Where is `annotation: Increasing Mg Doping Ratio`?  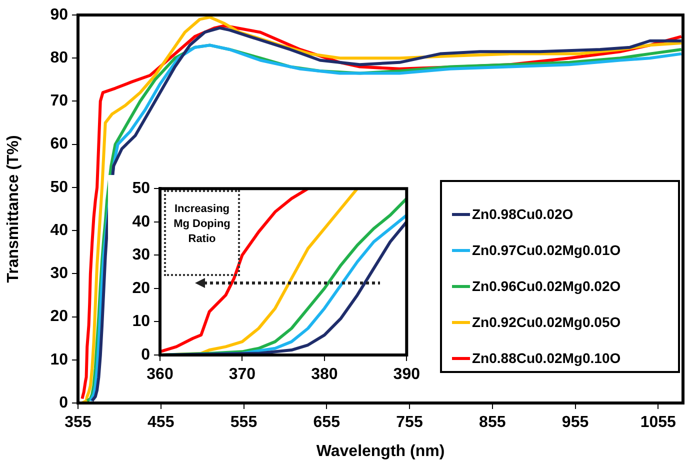
annotation: Increasing Mg Doping Ratio is located at coordinates (202, 233).